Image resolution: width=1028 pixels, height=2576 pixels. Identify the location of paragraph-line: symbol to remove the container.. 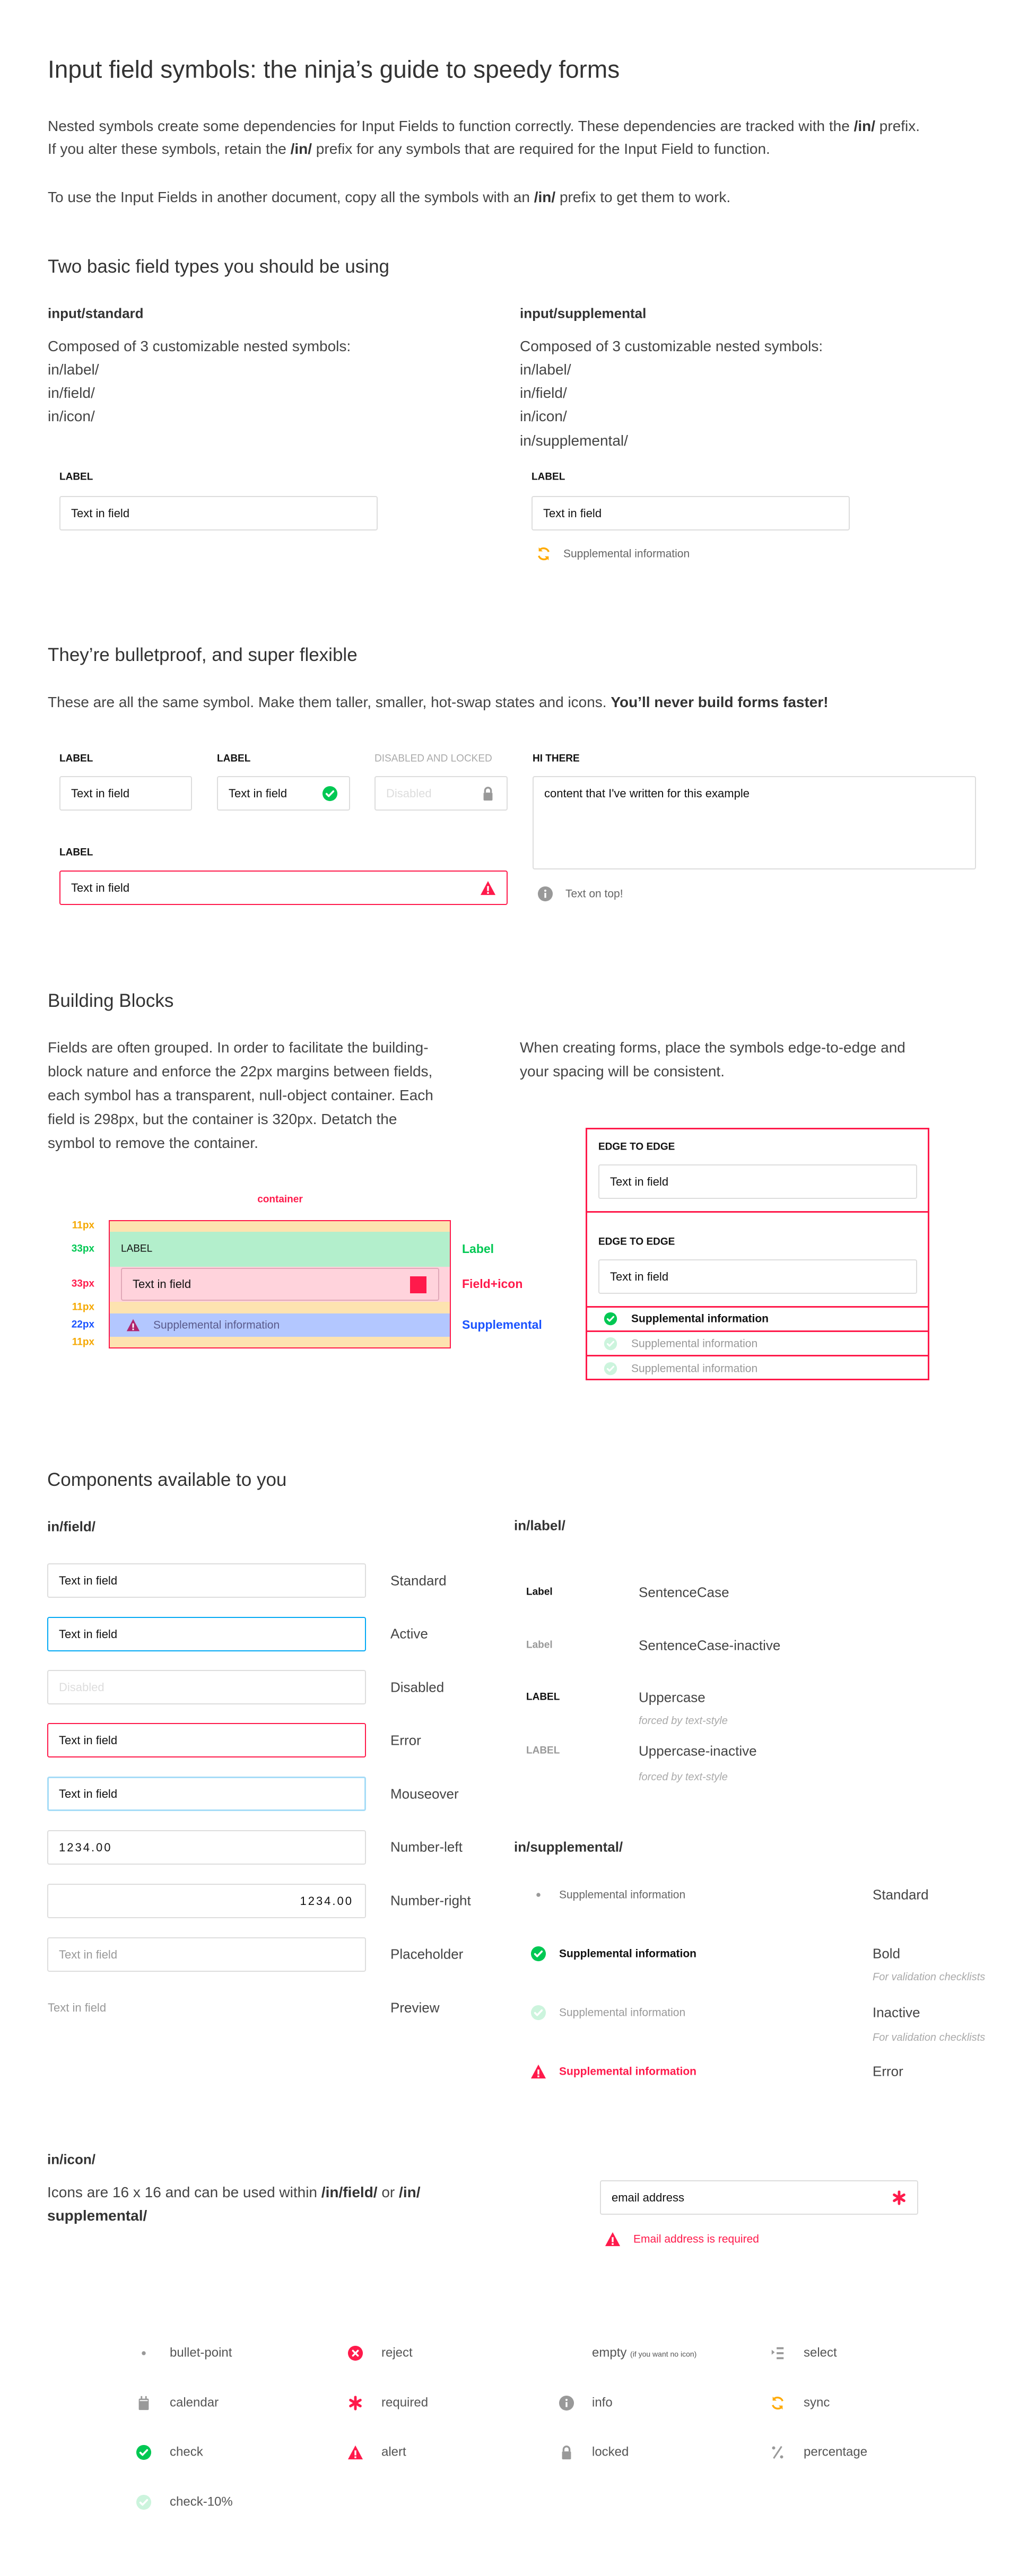
(153, 1144).